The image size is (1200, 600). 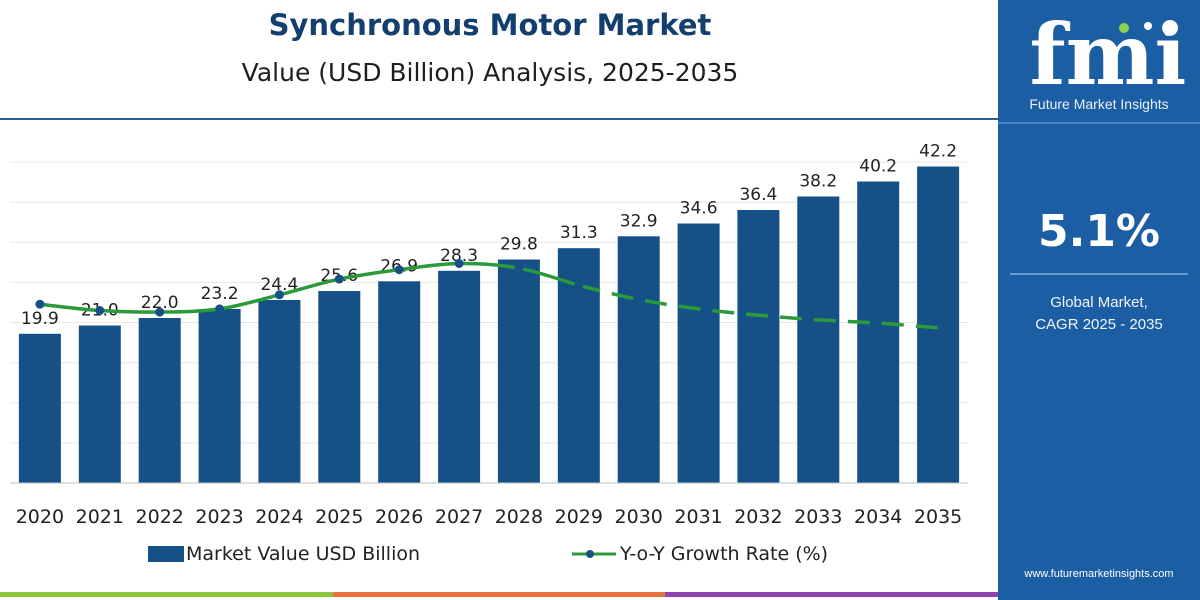 I want to click on x-tick-label: 2021, so click(x=100, y=517).